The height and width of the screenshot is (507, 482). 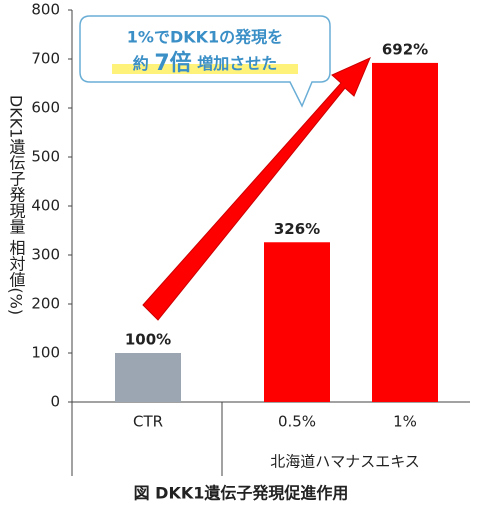 I want to click on y-tick-label: 200, so click(x=45, y=304).